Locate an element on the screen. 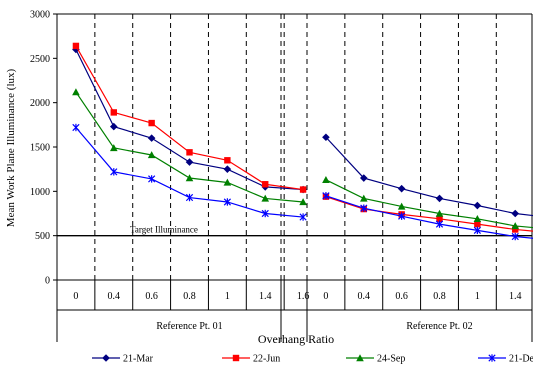 This screenshot has width=533, height=367. legend-item-22-jun: 22-Jun is located at coordinates (251, 359).